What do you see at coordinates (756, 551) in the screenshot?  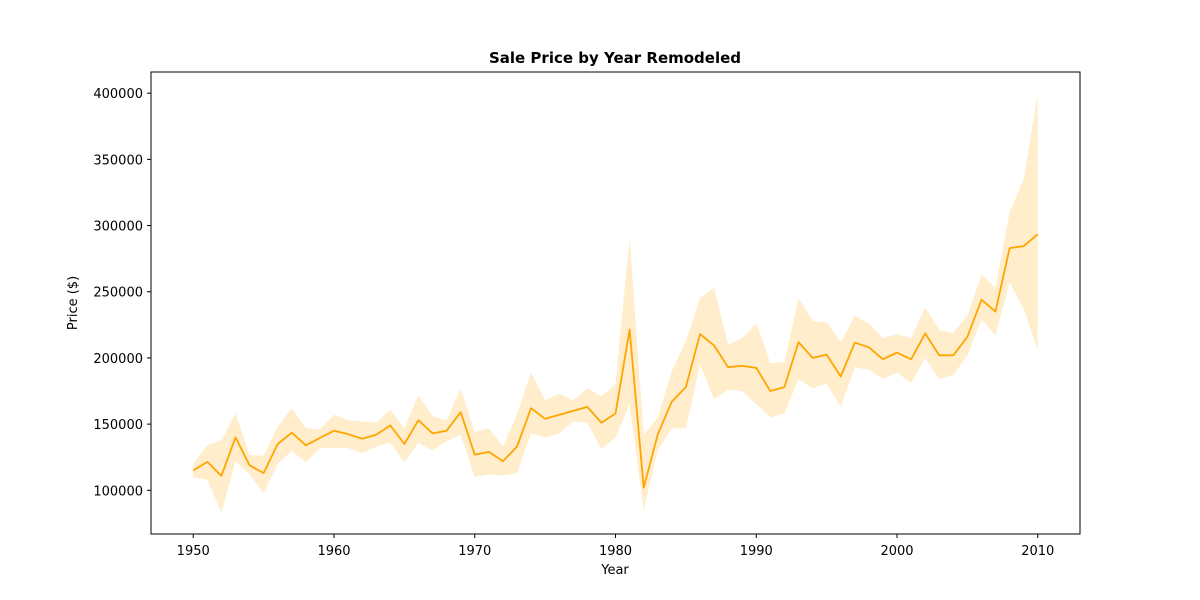 I see `x-tick-label: 1990` at bounding box center [756, 551].